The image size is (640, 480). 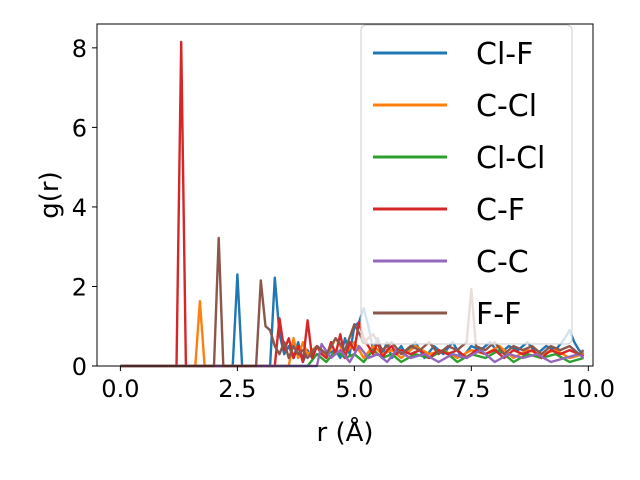 I want to click on legend-label: Cl-Cl, so click(x=510, y=158).